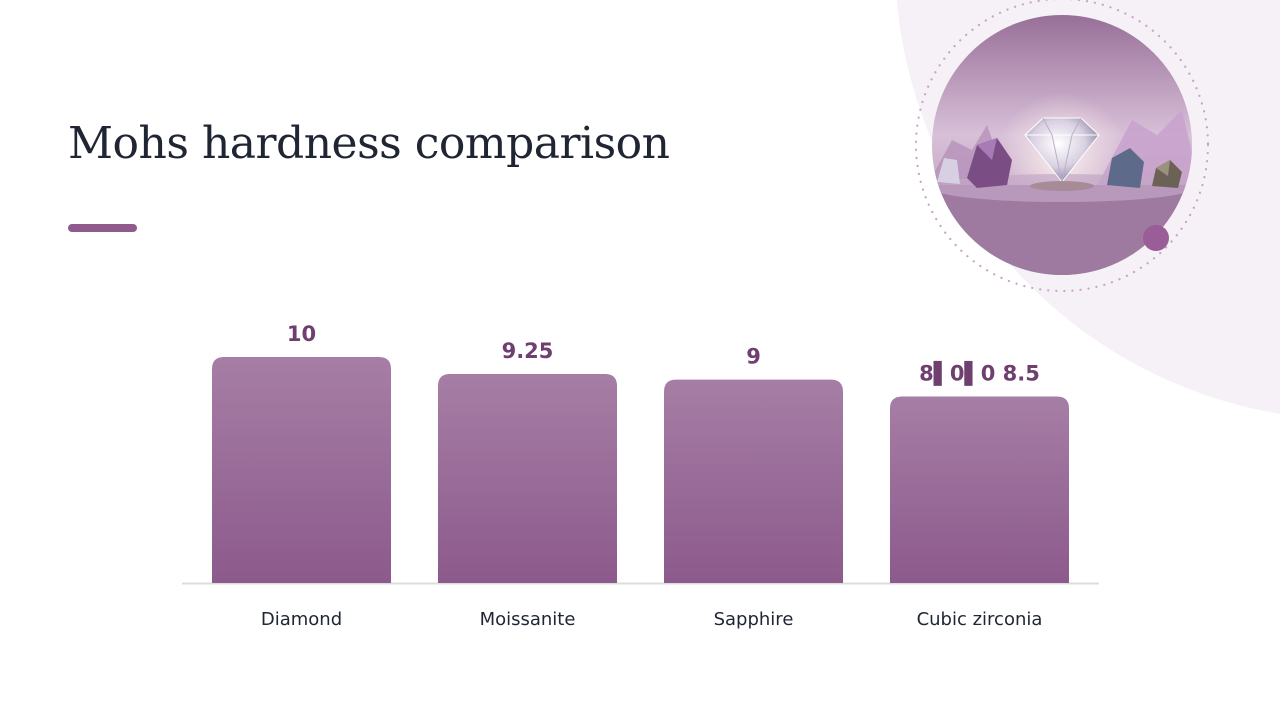 The height and width of the screenshot is (720, 1280). I want to click on bar-sapphire, so click(753, 481).